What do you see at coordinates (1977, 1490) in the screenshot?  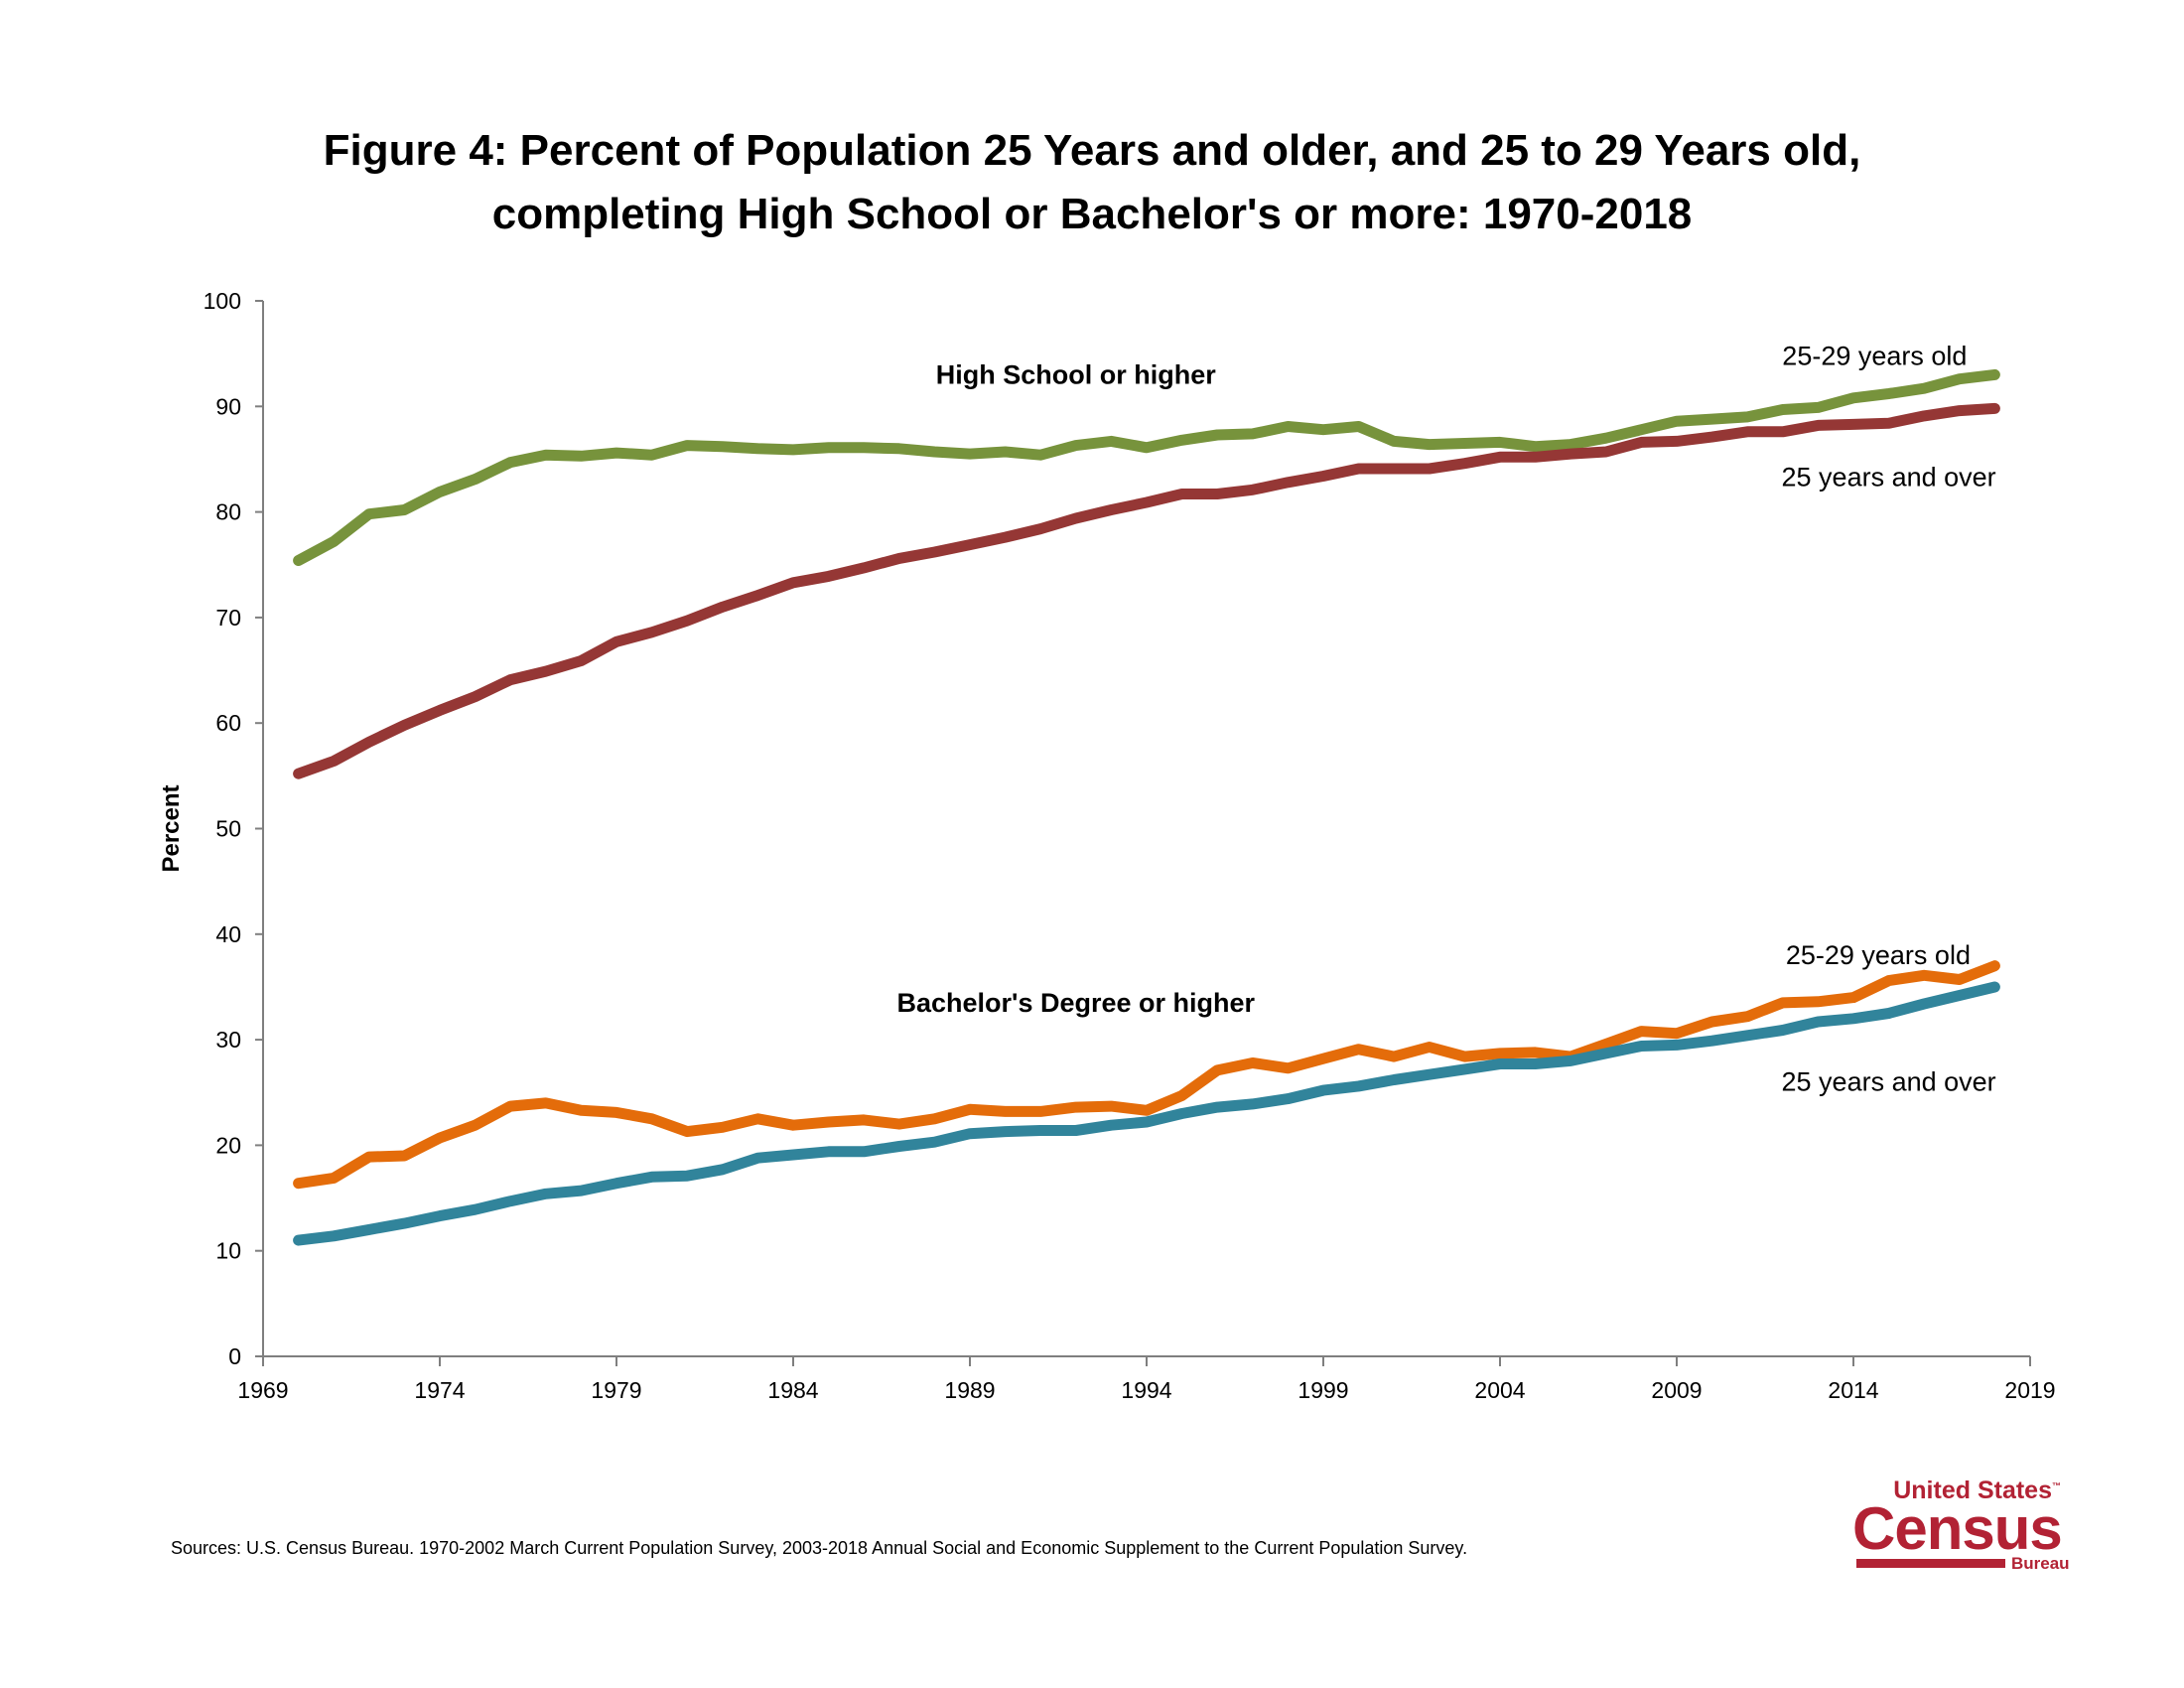 I see `logo-line-1: United States™` at bounding box center [1977, 1490].